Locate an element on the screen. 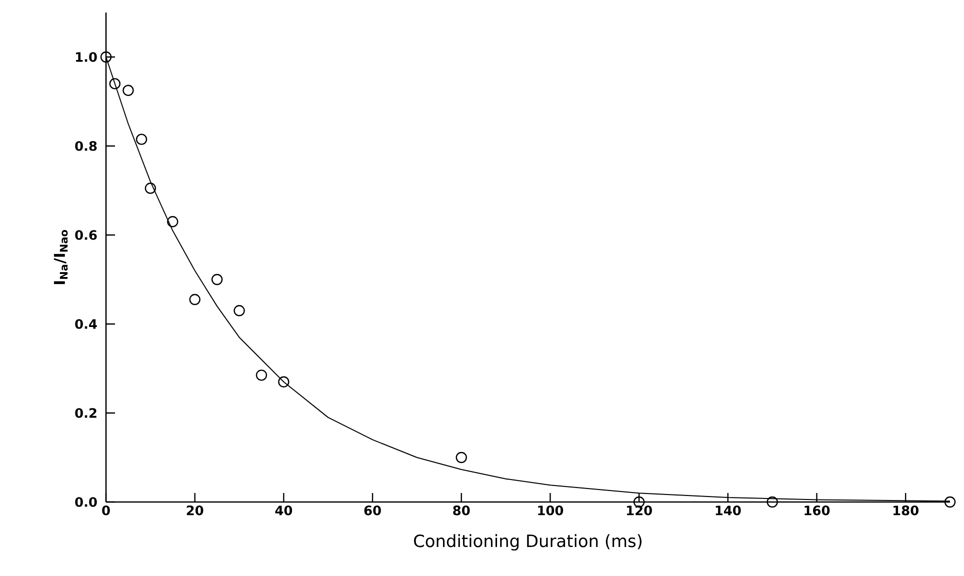 The width and height of the screenshot is (964, 576). y-tick-label: 0.6 is located at coordinates (86, 235).